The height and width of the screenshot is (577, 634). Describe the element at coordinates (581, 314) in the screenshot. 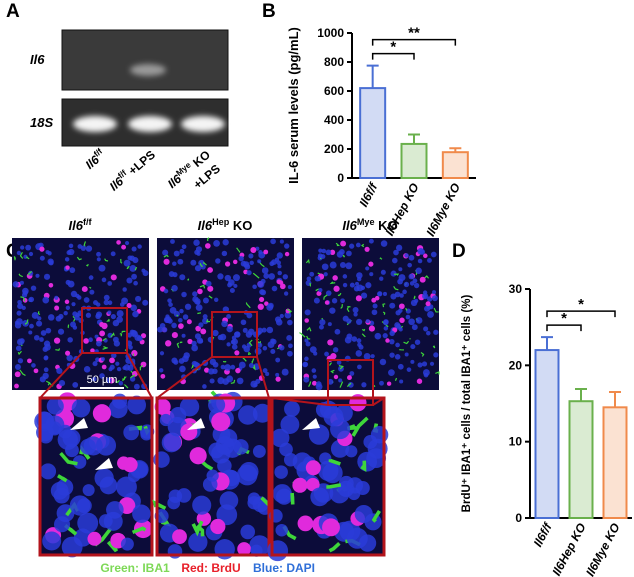

I see `significance-bracket` at that location.